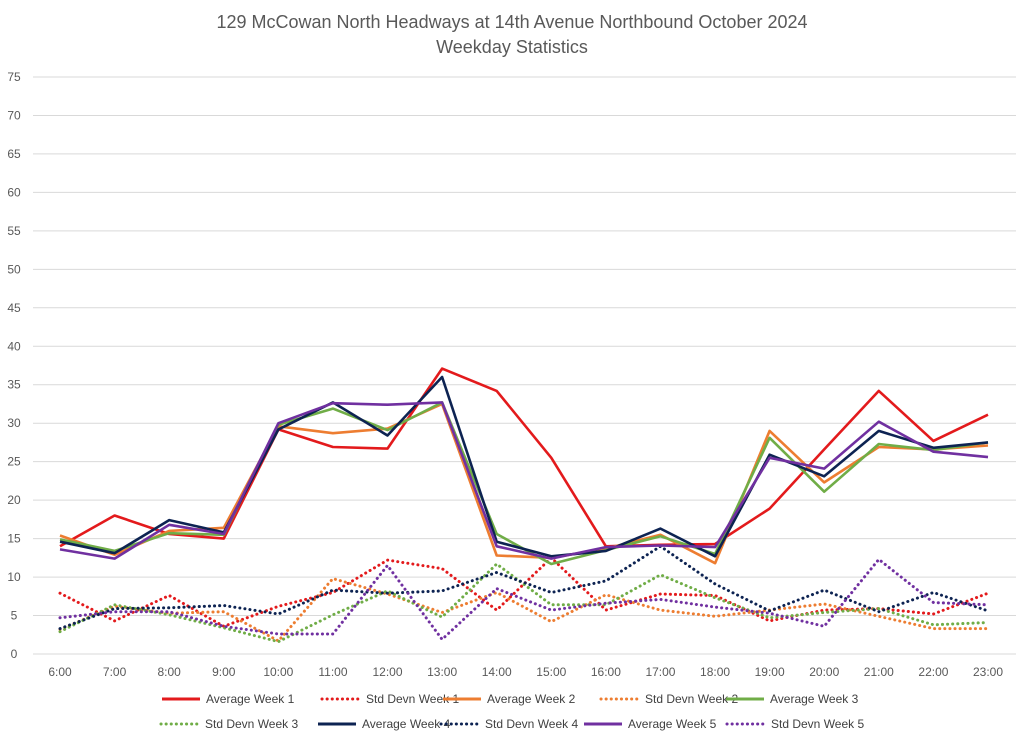  I want to click on y-tick-label: 60, so click(14, 192).